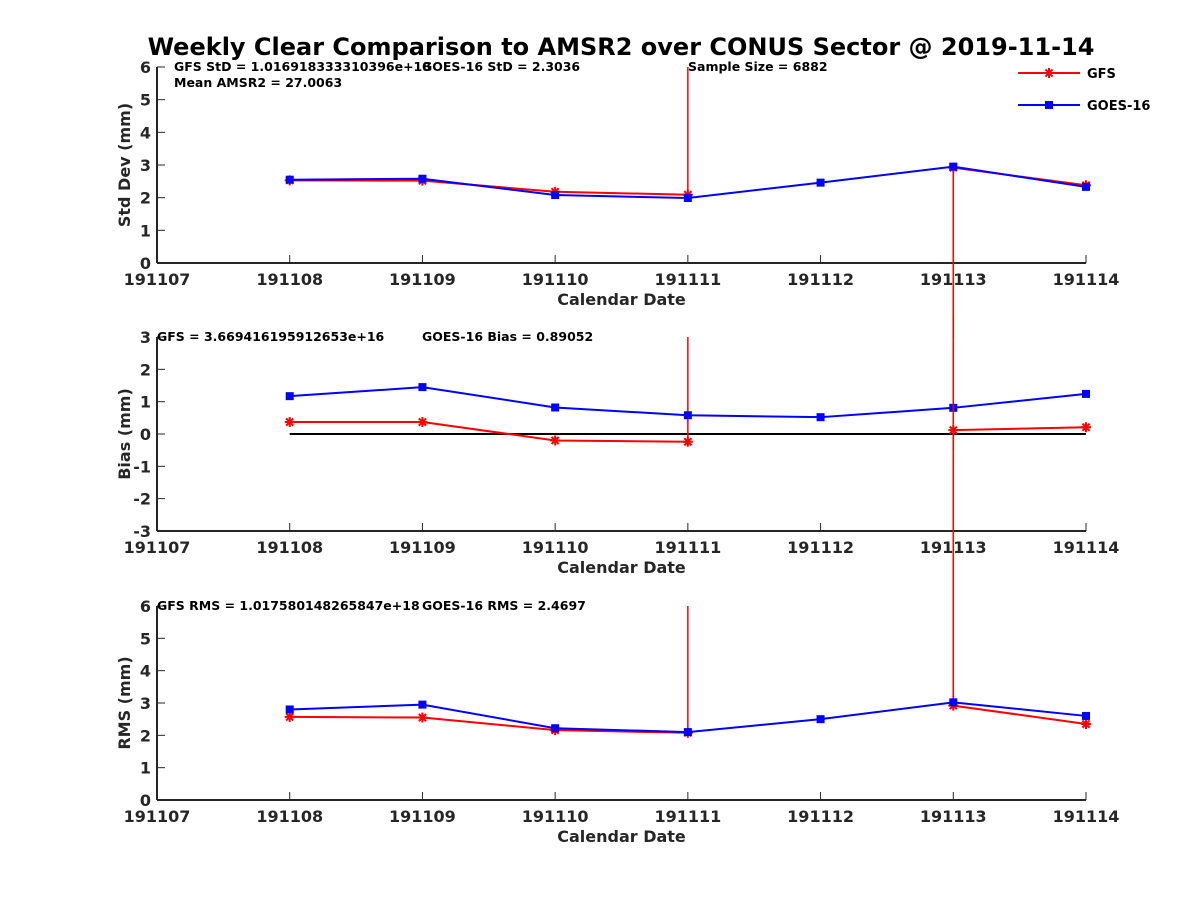 The width and height of the screenshot is (1200, 900). Describe the element at coordinates (501, 66) in the screenshot. I see `stat-goes: GOES-16 StD = 2.3036` at that location.